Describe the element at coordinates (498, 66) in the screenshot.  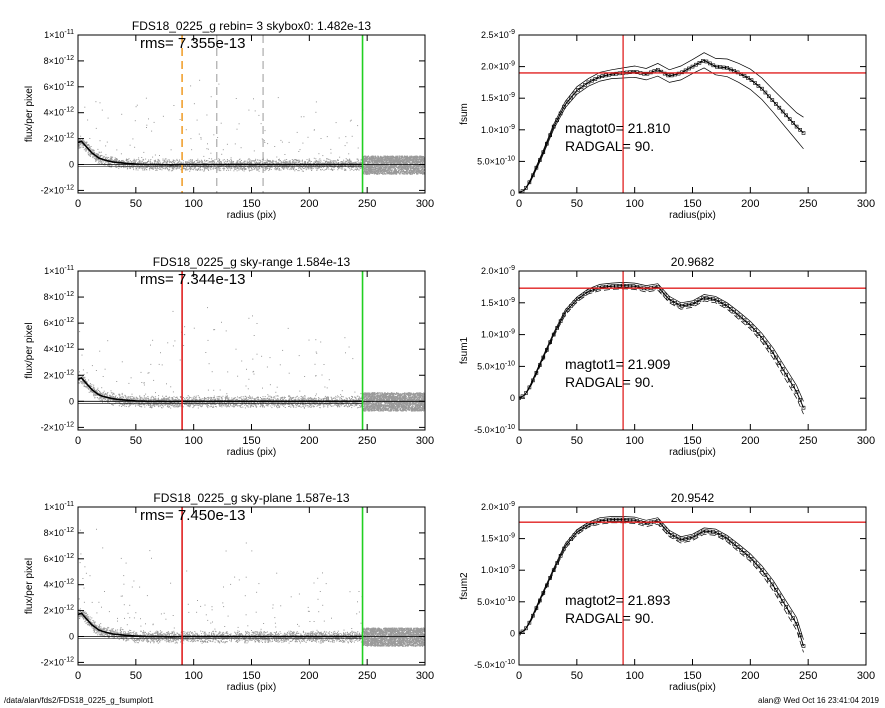
I see `y-tick-label: 2.0×10⁻⁹` at that location.